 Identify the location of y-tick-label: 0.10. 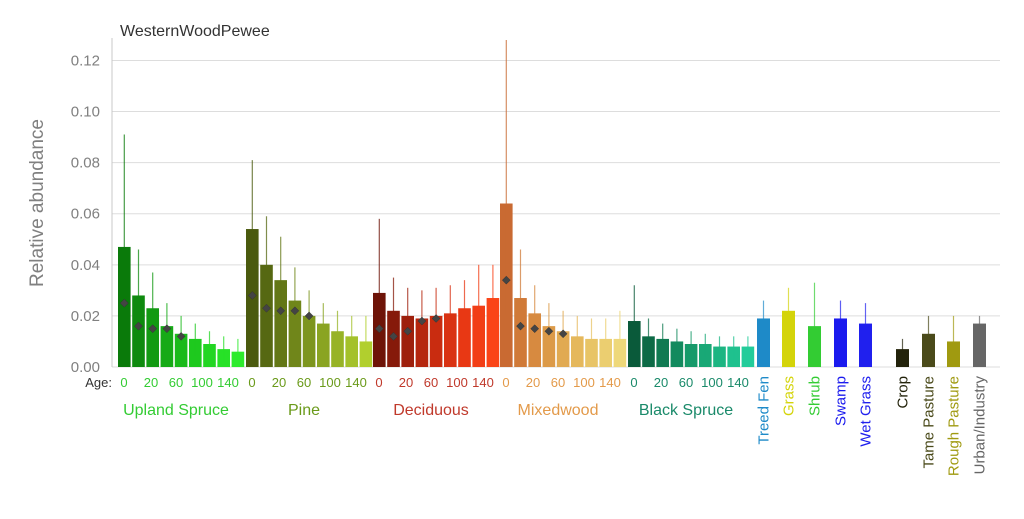
(85, 112).